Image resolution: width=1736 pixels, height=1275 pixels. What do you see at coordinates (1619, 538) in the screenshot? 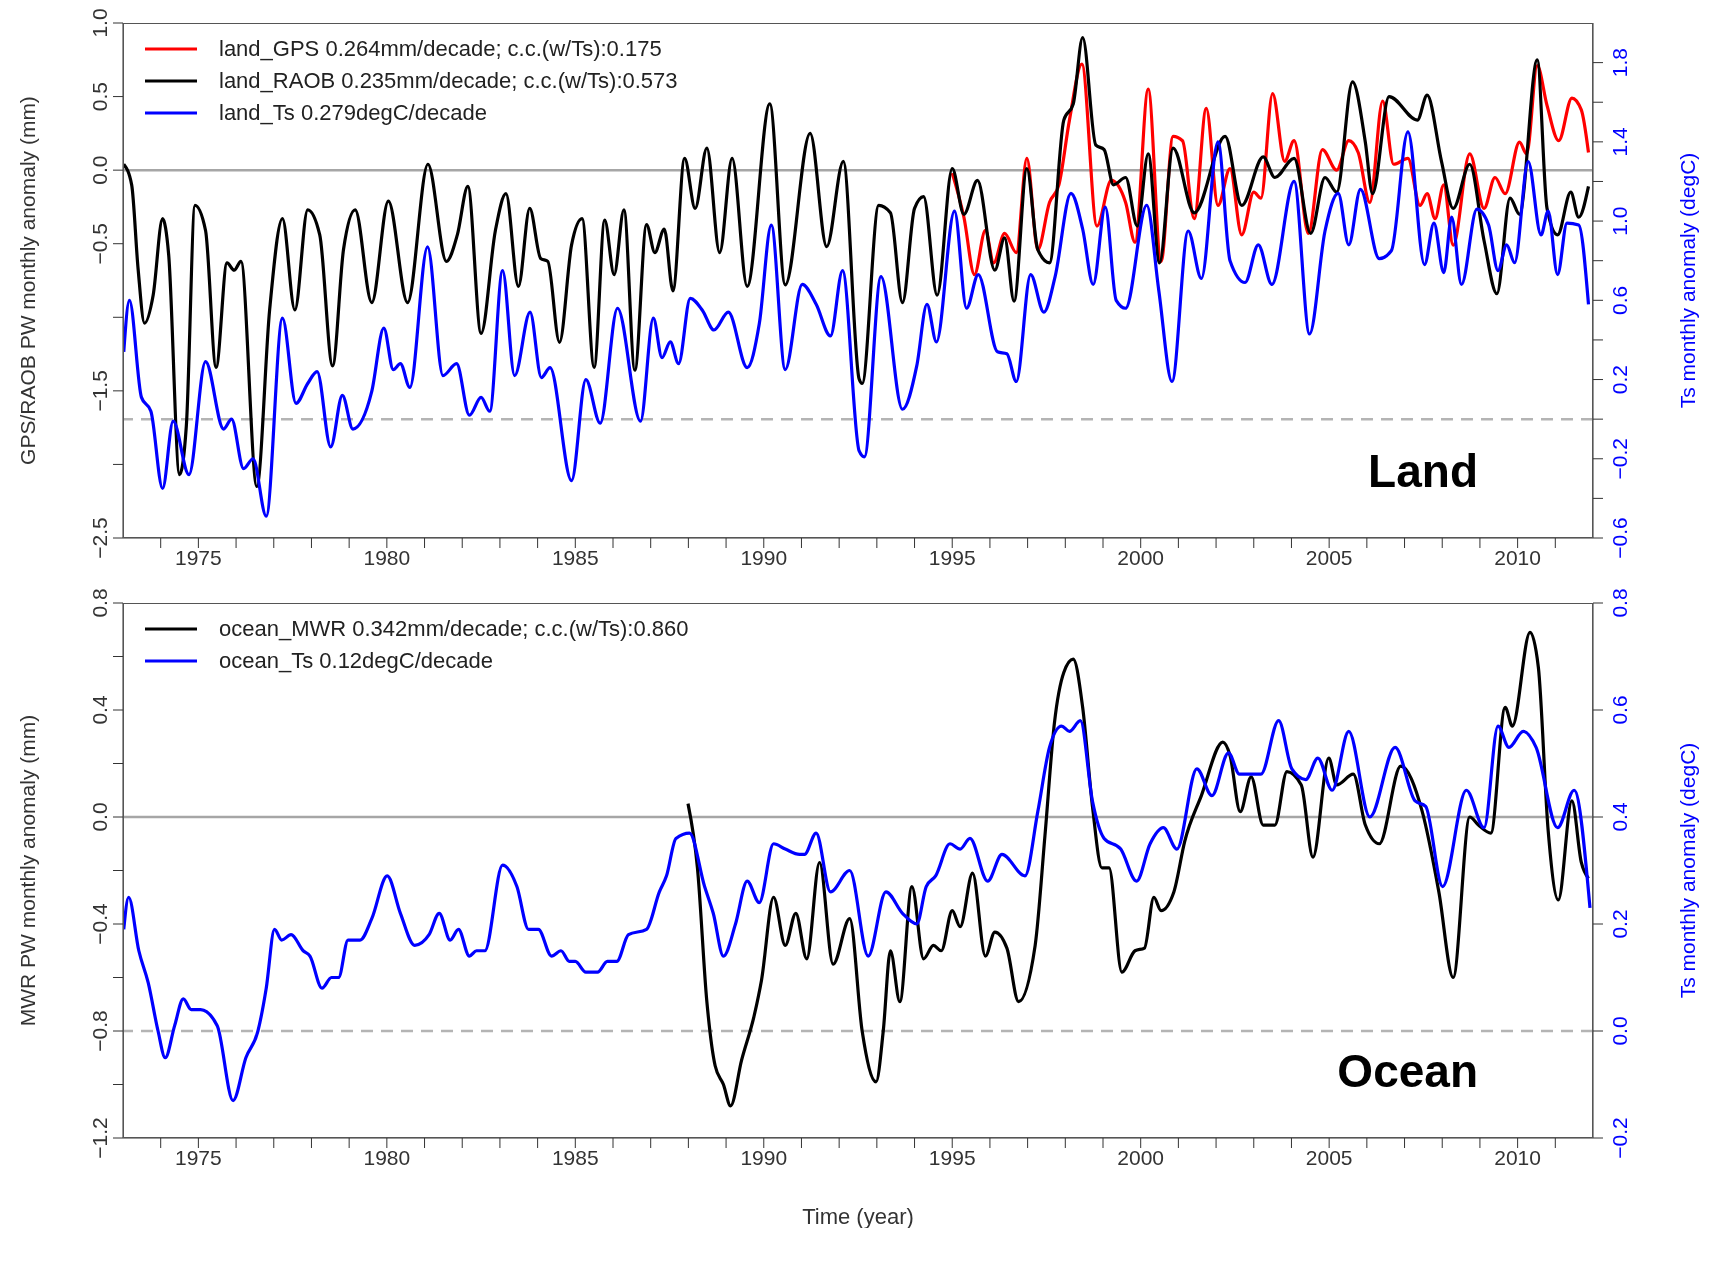
I see `y2-tick-label: −0.6` at bounding box center [1619, 538].